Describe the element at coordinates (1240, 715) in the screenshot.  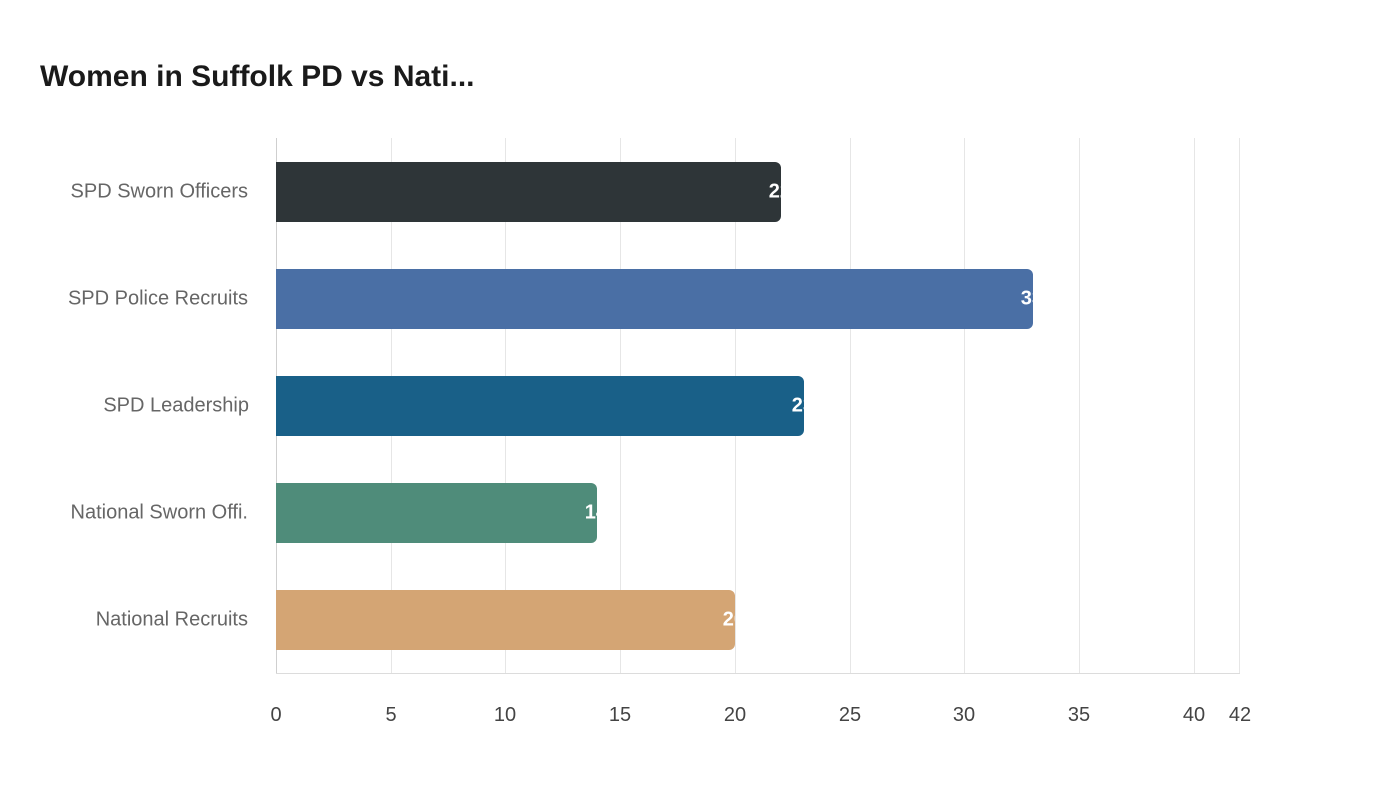
I see `x-tick-label: 42` at that location.